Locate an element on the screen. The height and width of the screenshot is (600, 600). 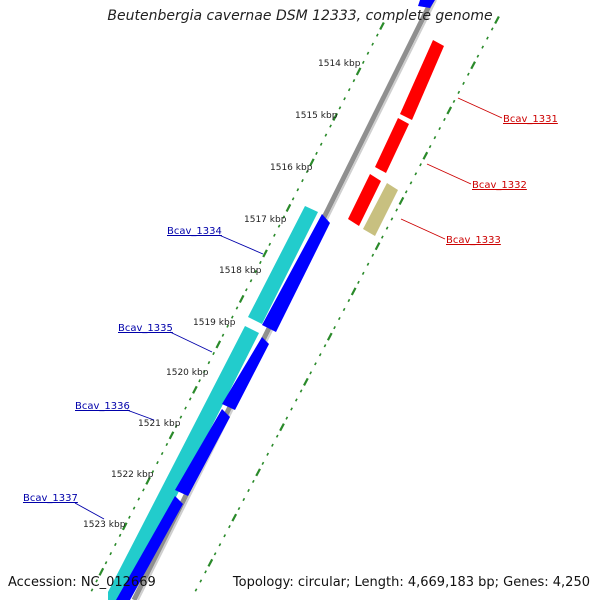
gene-bcav-1333-arrow is located at coordinates (380, 209).